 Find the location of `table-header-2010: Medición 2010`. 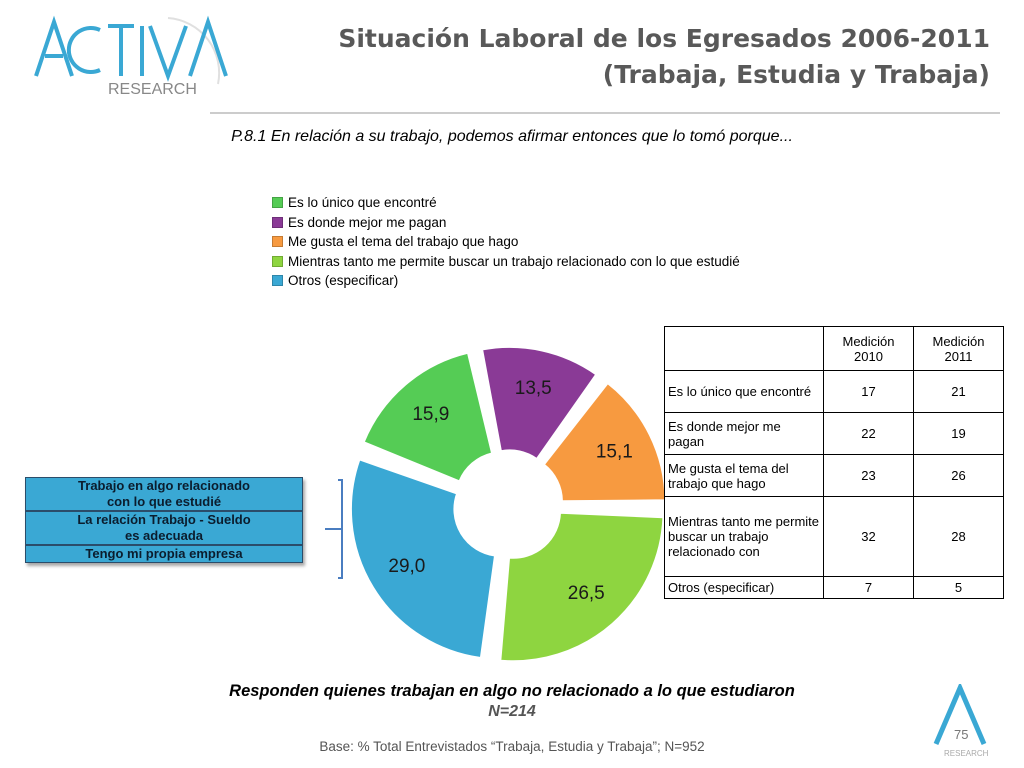

table-header-2010: Medición 2010 is located at coordinates (868, 348).